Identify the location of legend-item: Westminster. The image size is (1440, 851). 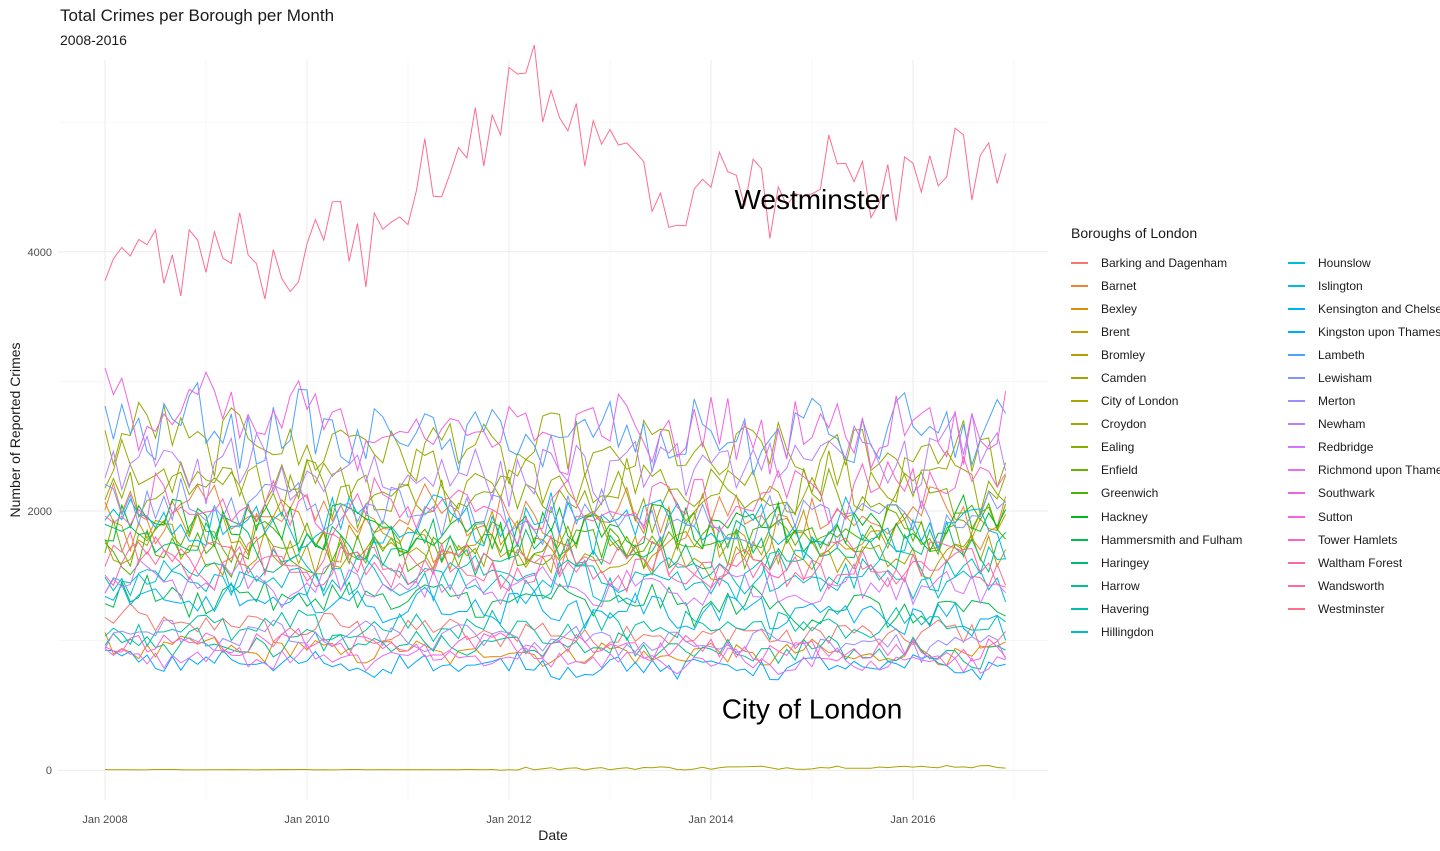
(1364, 608).